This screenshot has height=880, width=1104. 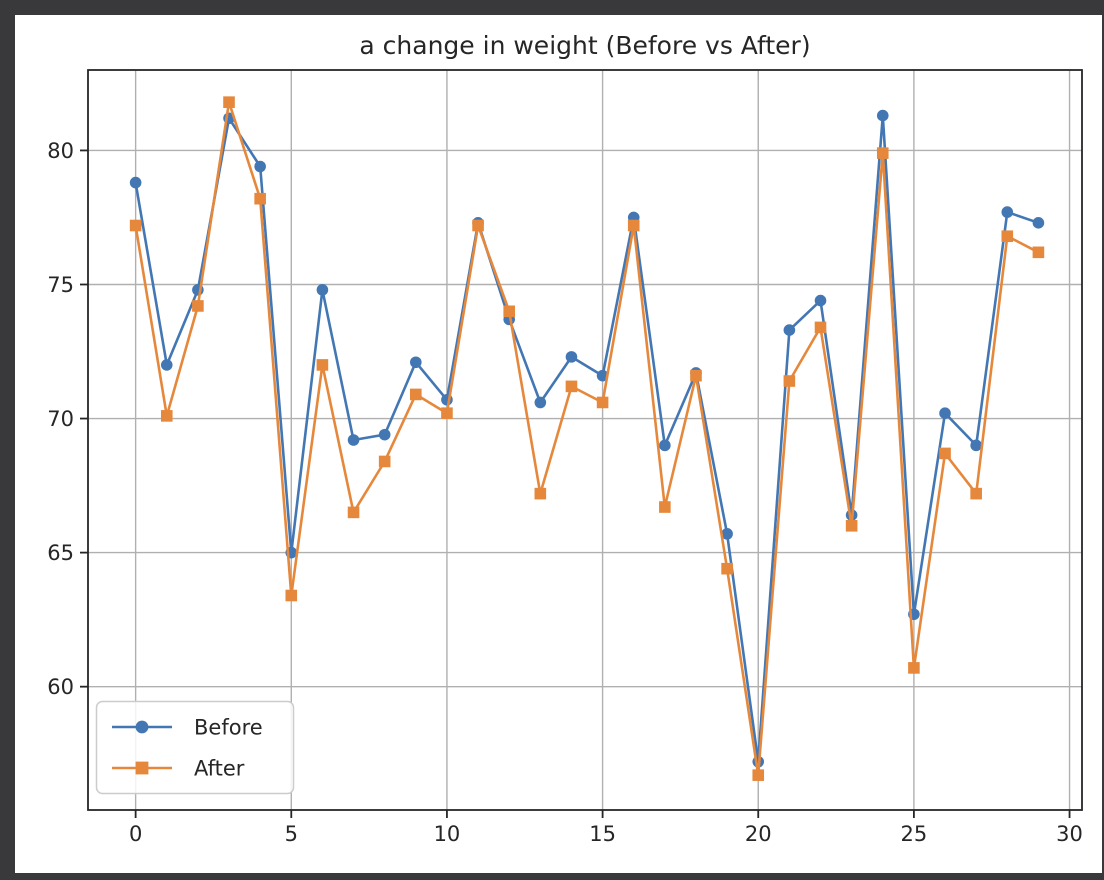 What do you see at coordinates (60, 285) in the screenshot?
I see `y-tick-label: 75` at bounding box center [60, 285].